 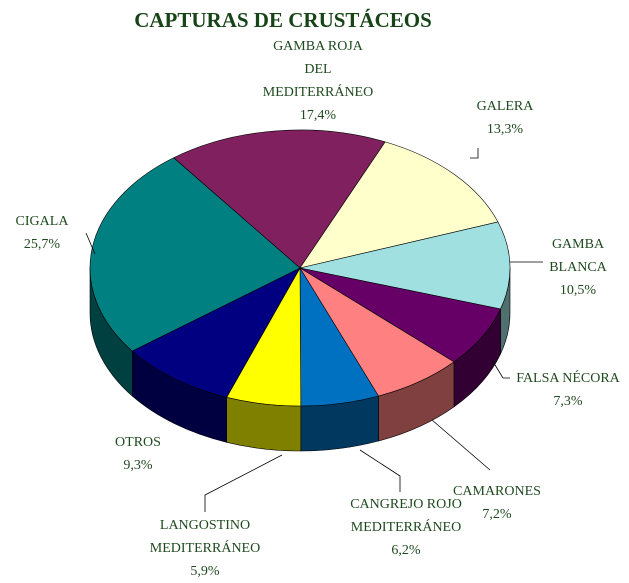 What do you see at coordinates (138, 465) in the screenshot?
I see `value-label: 9,3%` at bounding box center [138, 465].